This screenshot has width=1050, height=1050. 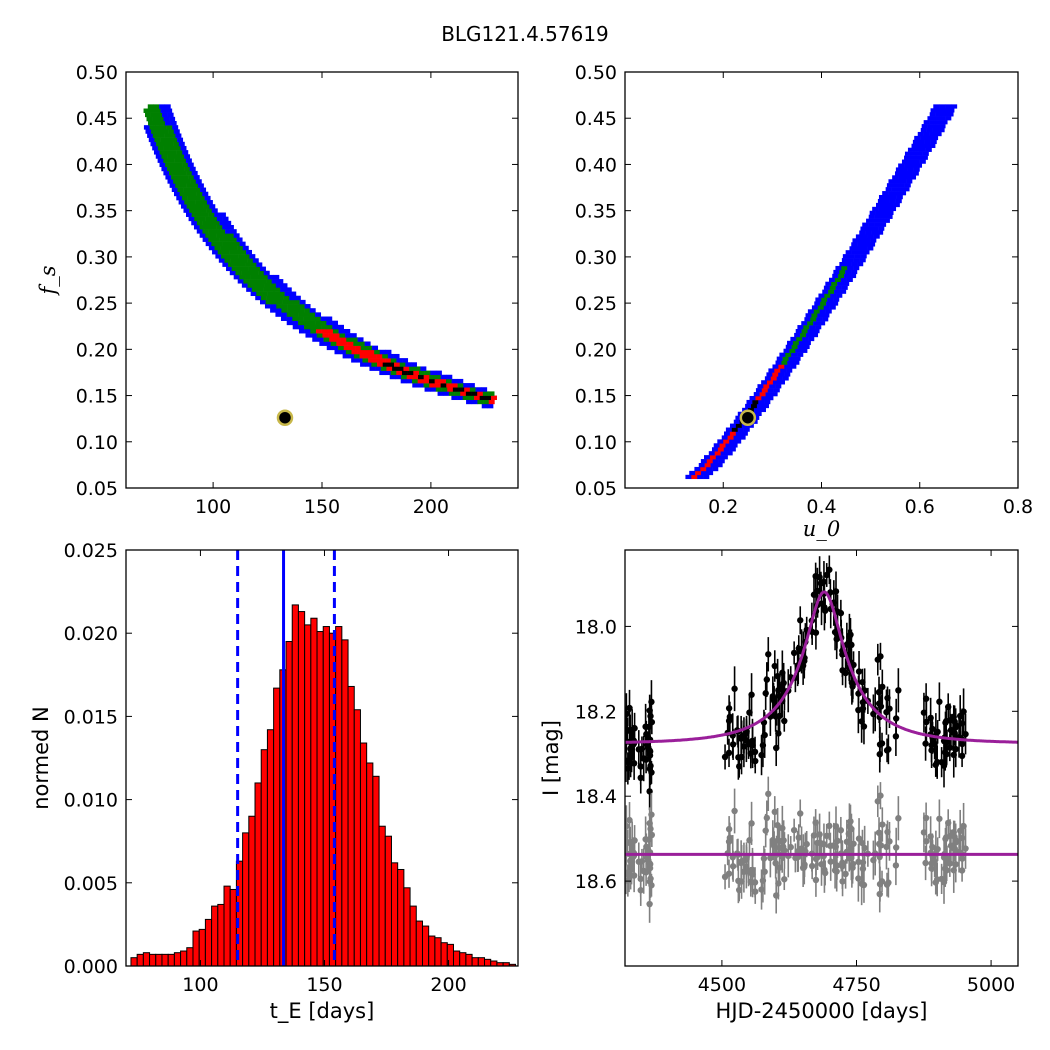 I want to click on x-axis-label: HJD-2450000 [days], so click(x=822, y=1011).